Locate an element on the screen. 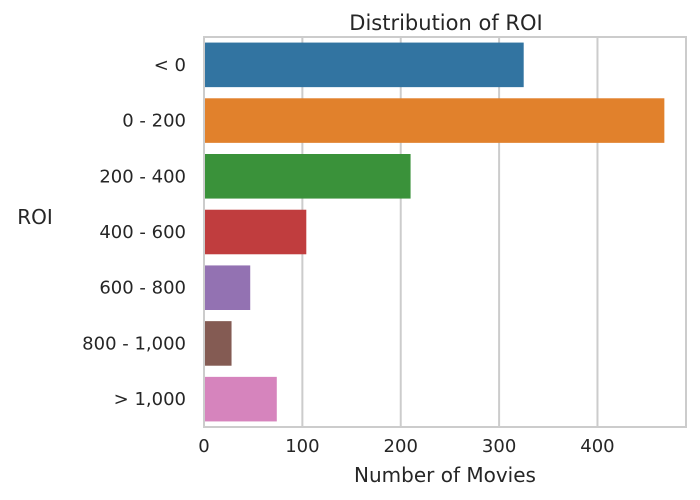  x-tick-labels: 0 100 200 300 400 is located at coordinates (406, 446).